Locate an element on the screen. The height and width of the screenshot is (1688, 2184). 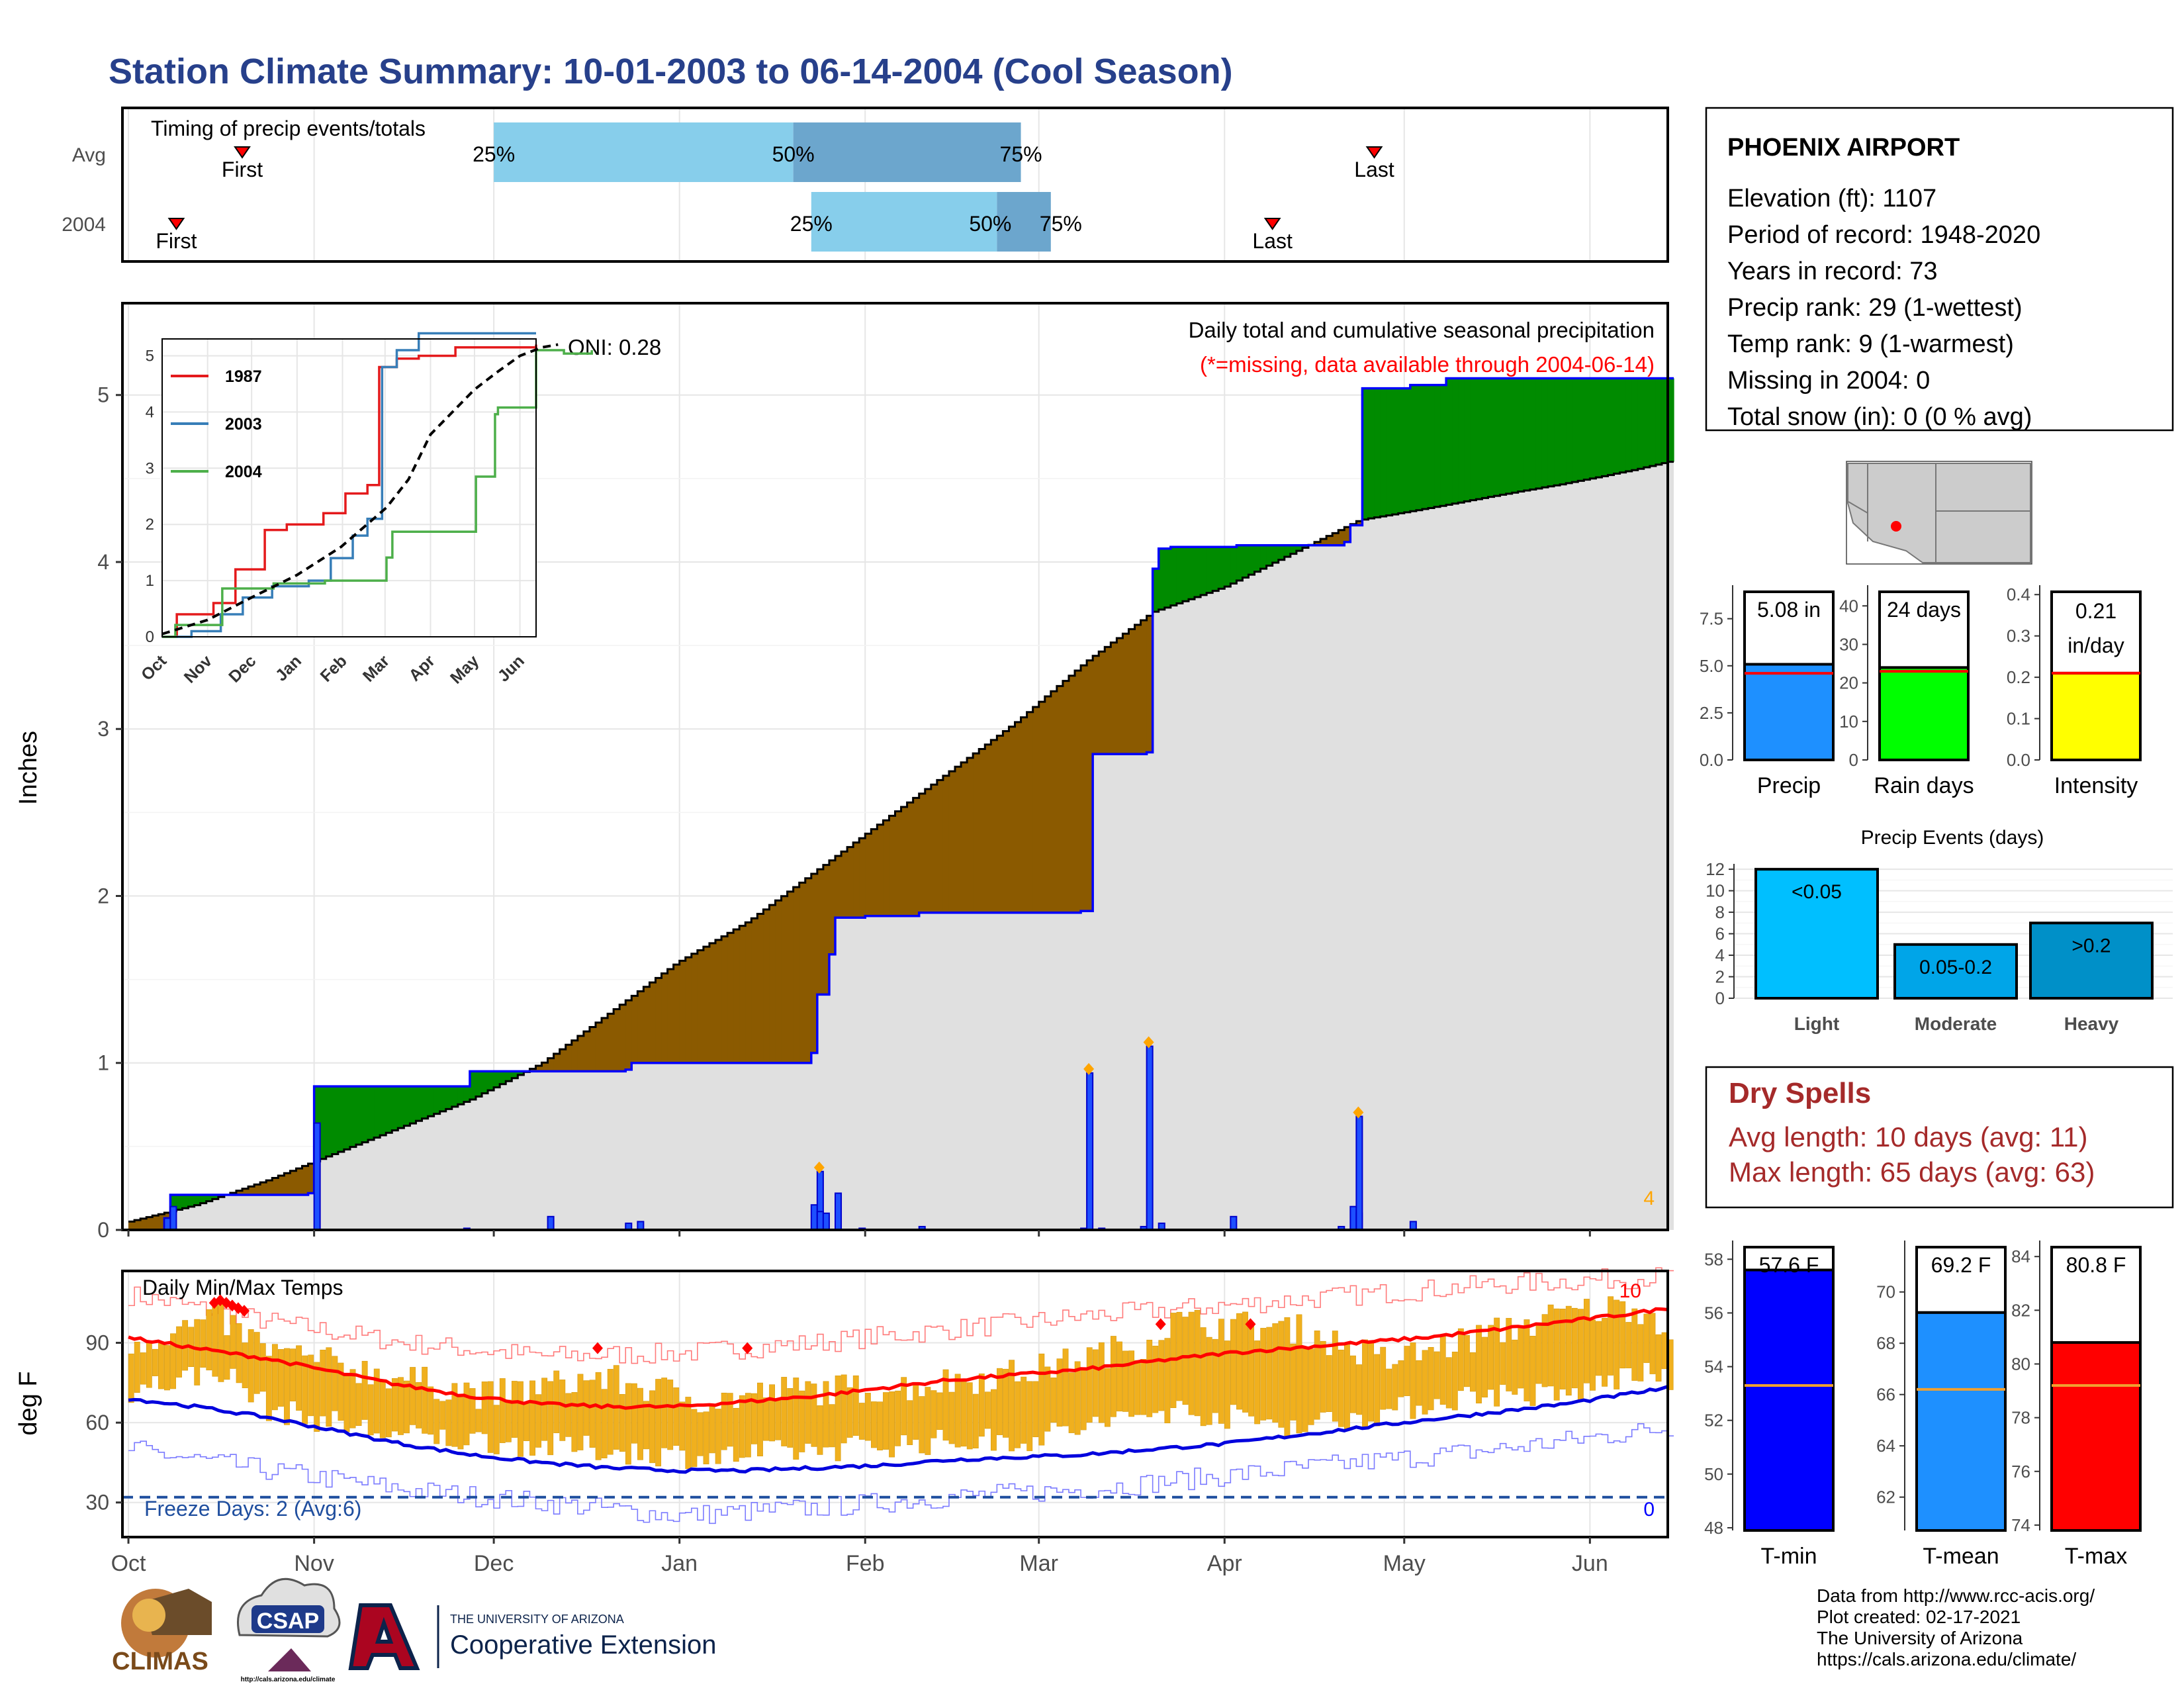
precip-summary-ytick-label: 0.4 is located at coordinates (2019, 594).